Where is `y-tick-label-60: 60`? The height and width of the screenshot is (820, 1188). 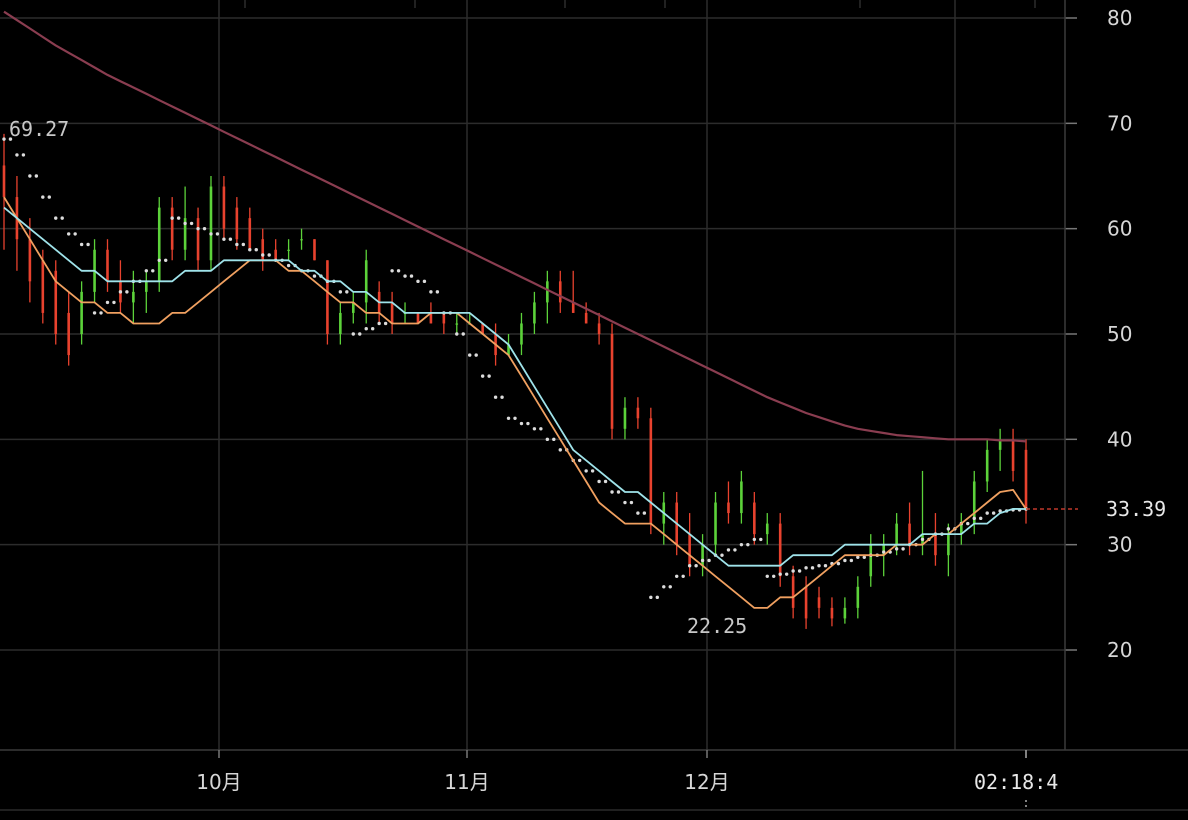
y-tick-label-60: 60 is located at coordinates (1119, 229).